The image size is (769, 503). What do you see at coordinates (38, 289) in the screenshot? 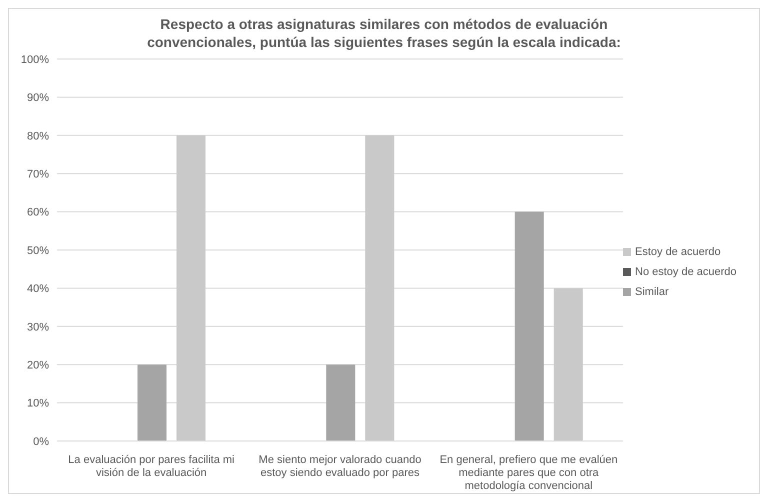
I see `y-tick-label: 40%` at bounding box center [38, 289].